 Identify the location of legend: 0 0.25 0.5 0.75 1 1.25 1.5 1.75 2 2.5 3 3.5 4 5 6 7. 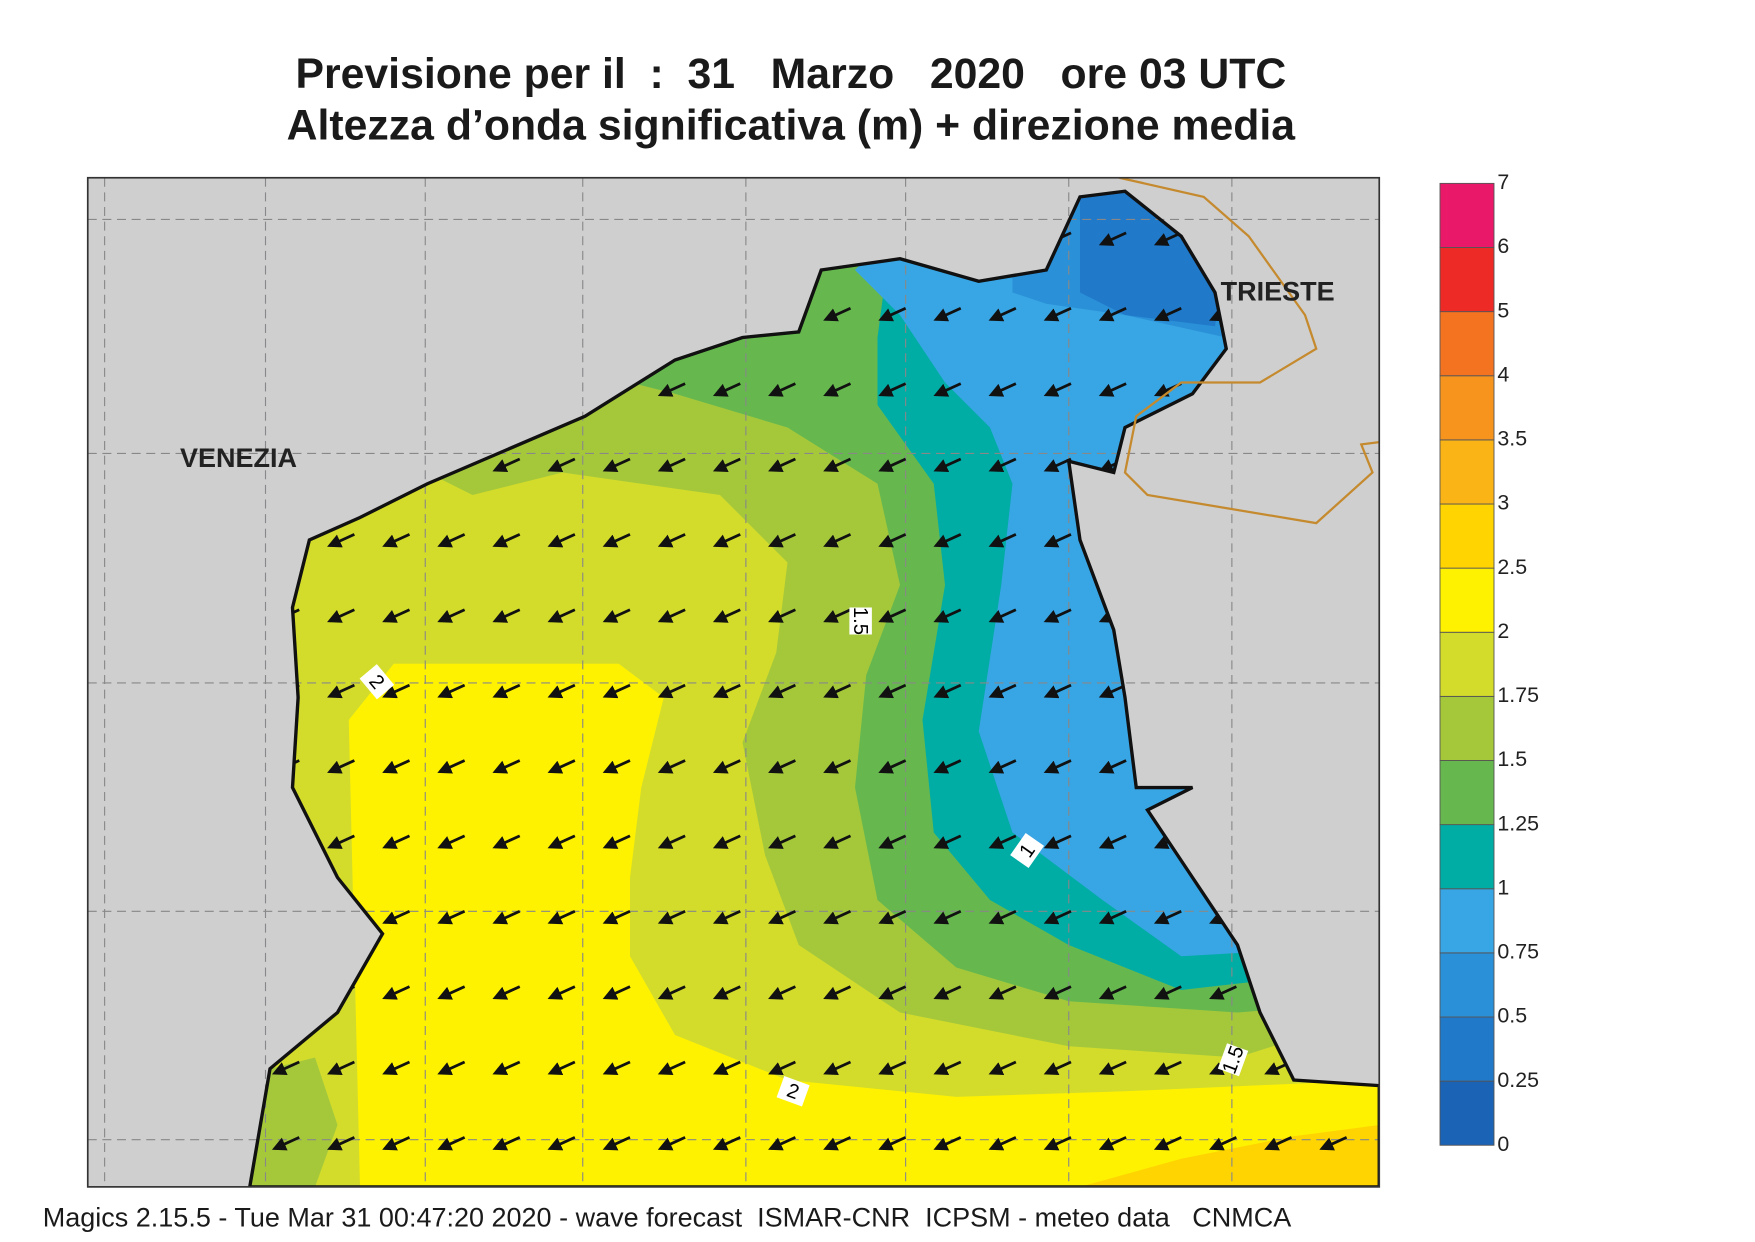
(1489, 663).